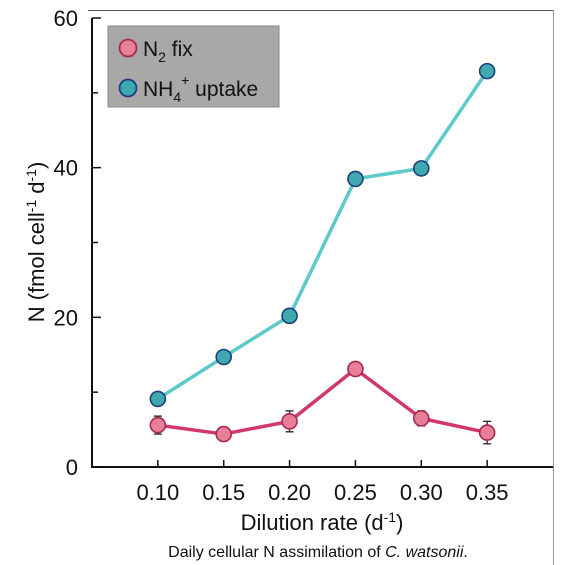 This screenshot has height=565, width=565. What do you see at coordinates (200, 88) in the screenshot?
I see `legend-label-nh4-uptake: NH4+ uptake` at bounding box center [200, 88].